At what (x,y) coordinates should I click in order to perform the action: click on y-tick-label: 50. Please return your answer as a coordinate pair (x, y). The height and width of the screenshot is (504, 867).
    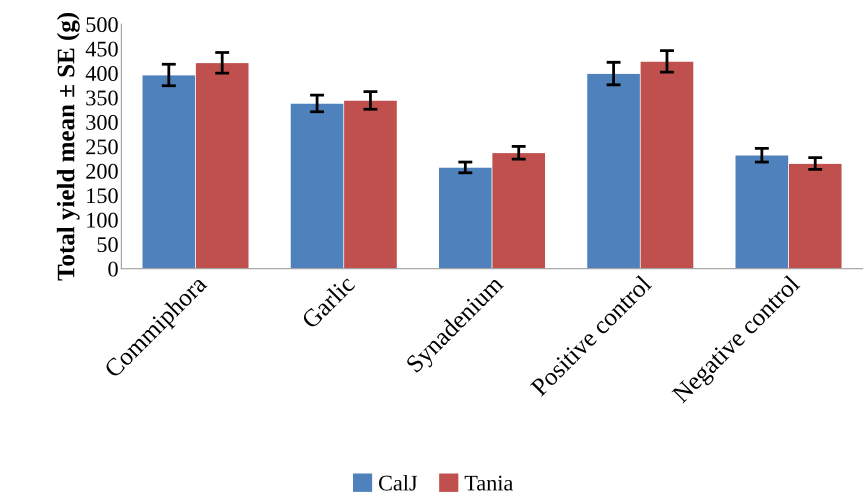
    Looking at the image, I should click on (108, 244).